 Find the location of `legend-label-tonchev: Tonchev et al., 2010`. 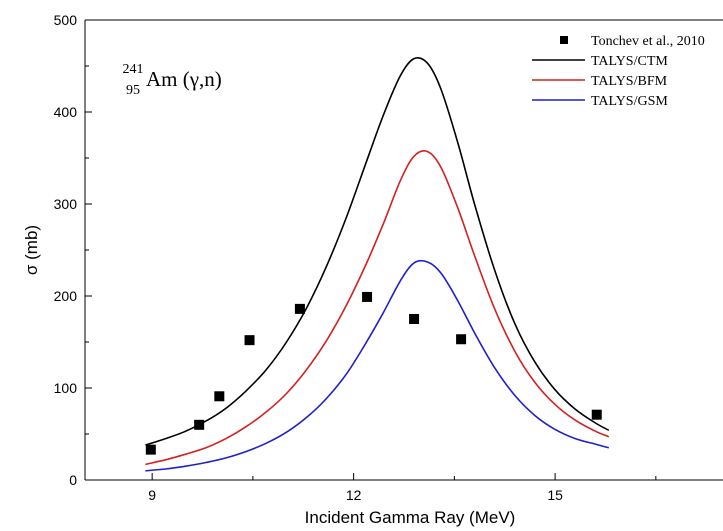

legend-label-tonchev: Tonchev et al., 2010 is located at coordinates (648, 41).